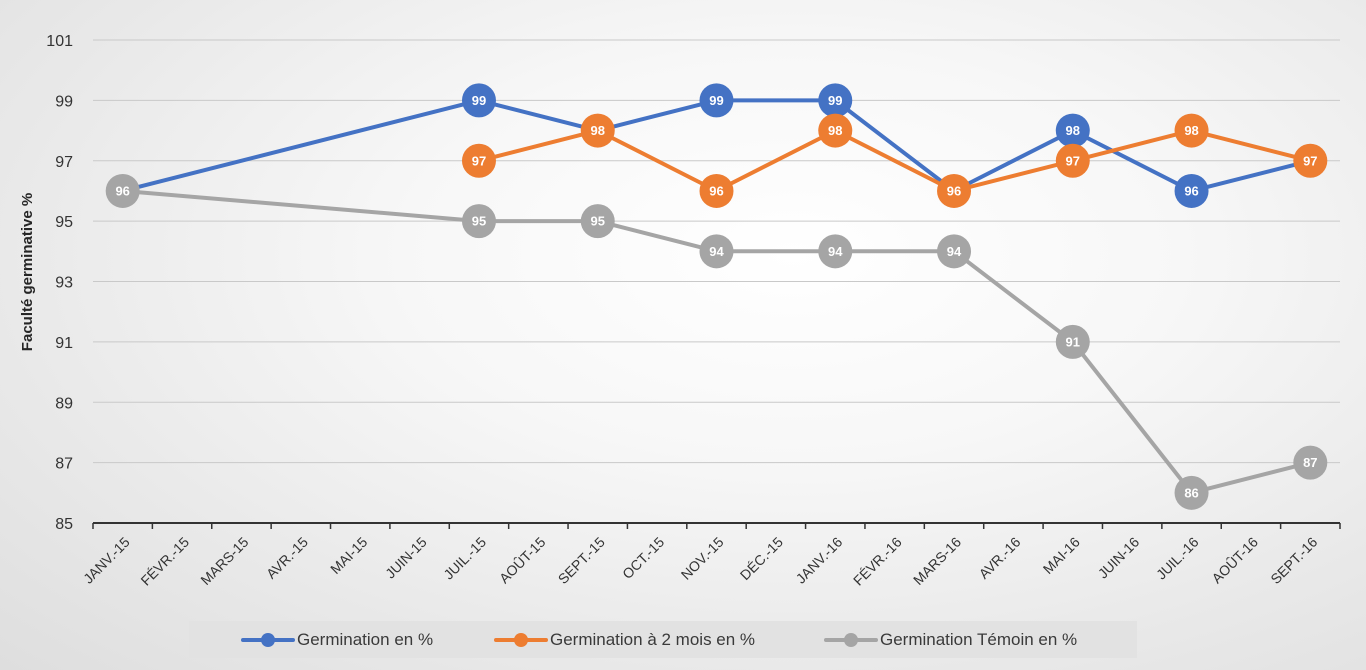  Describe the element at coordinates (1061, 555) in the screenshot. I see `x-tick-label: MAI-16` at that location.